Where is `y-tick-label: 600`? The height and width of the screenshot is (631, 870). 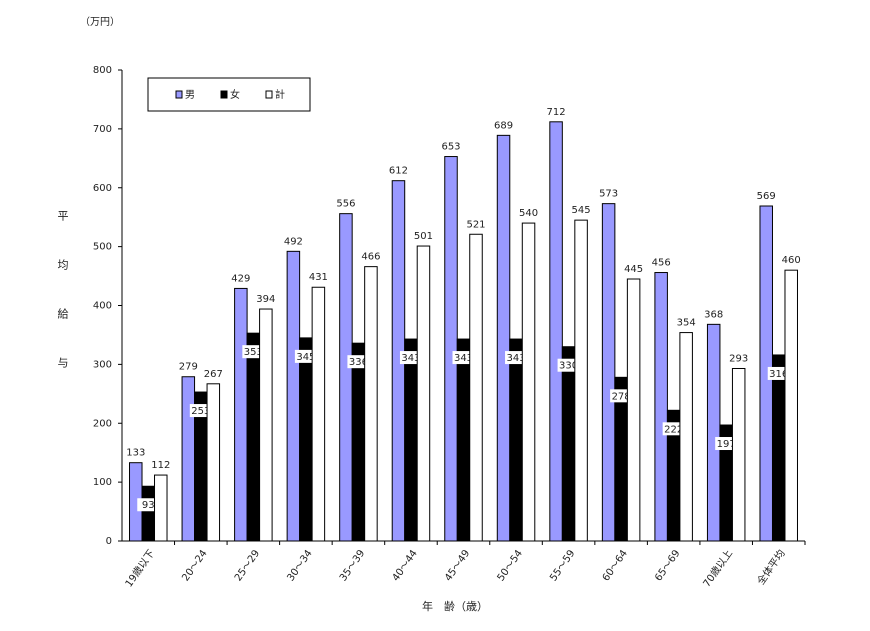 y-tick-label: 600 is located at coordinates (102, 188).